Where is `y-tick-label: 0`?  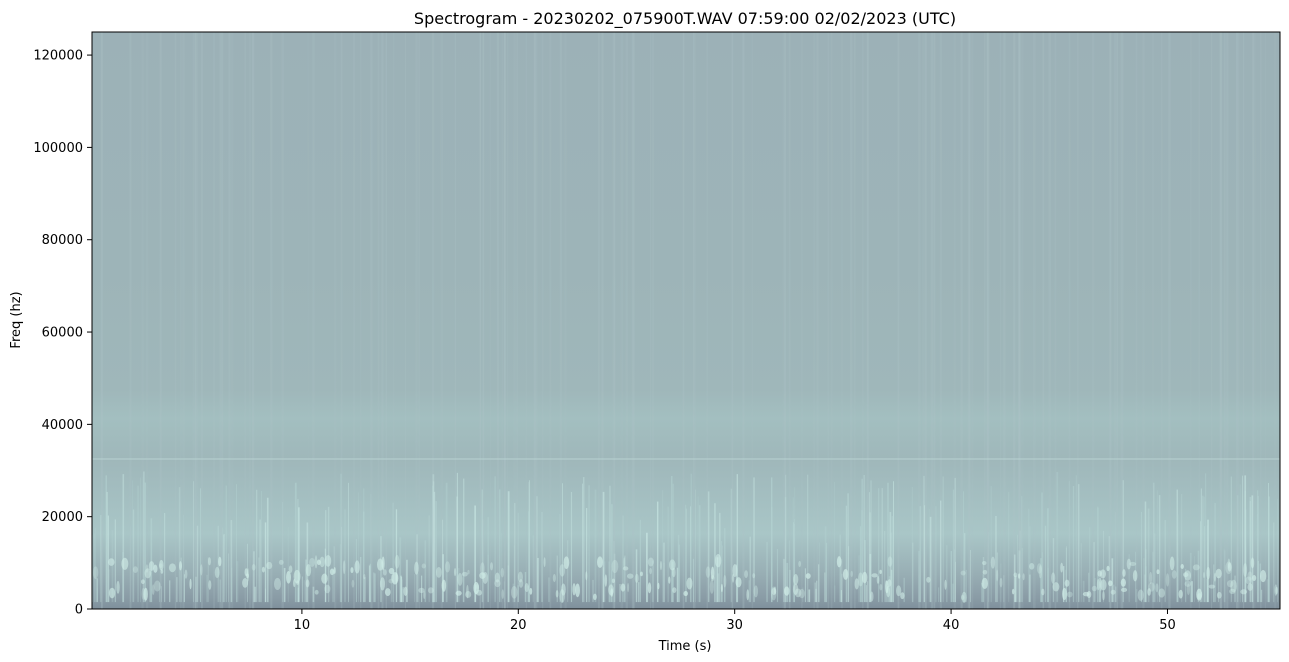 y-tick-label: 0 is located at coordinates (79, 610).